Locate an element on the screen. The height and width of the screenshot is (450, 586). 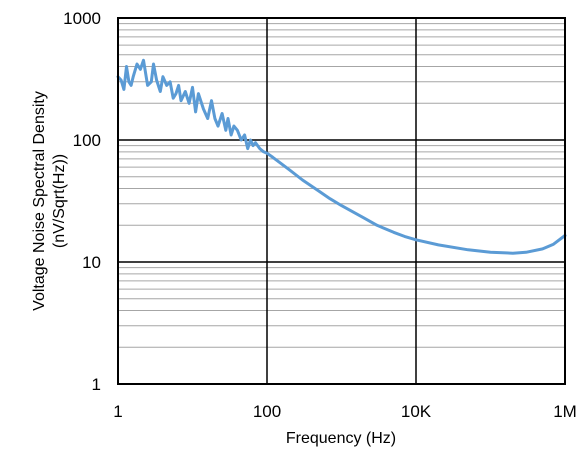
x-tick-labels: 1 100 10K 1M is located at coordinates (345, 411).